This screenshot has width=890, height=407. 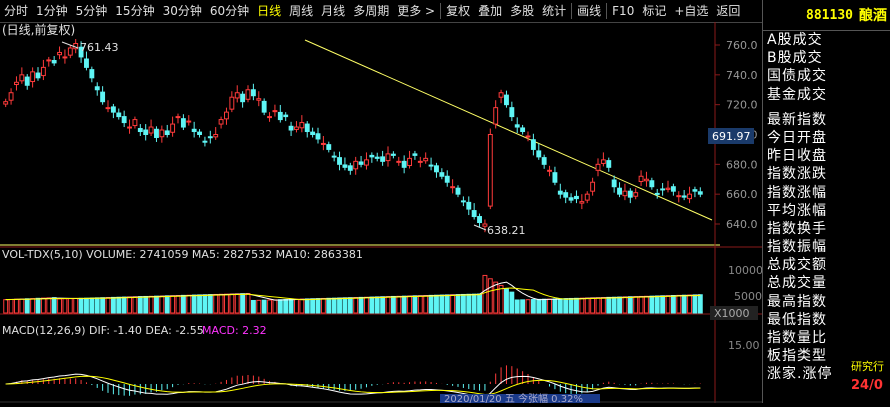 What do you see at coordinates (607, 11) in the screenshot?
I see `toolbar-separator` at bounding box center [607, 11].